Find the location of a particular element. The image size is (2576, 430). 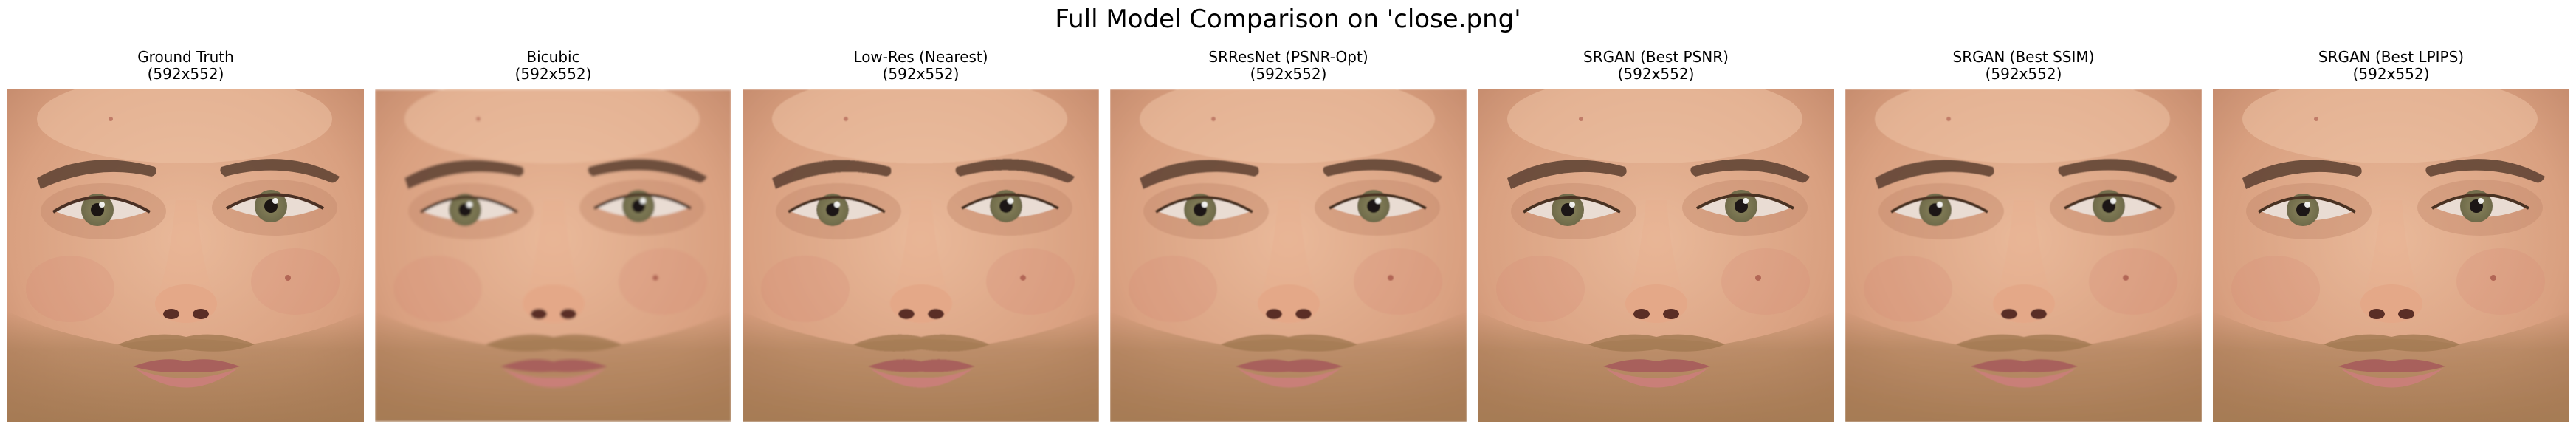

panel-title: SRGAN (Best LPIPS) (592x552) is located at coordinates (2391, 66).